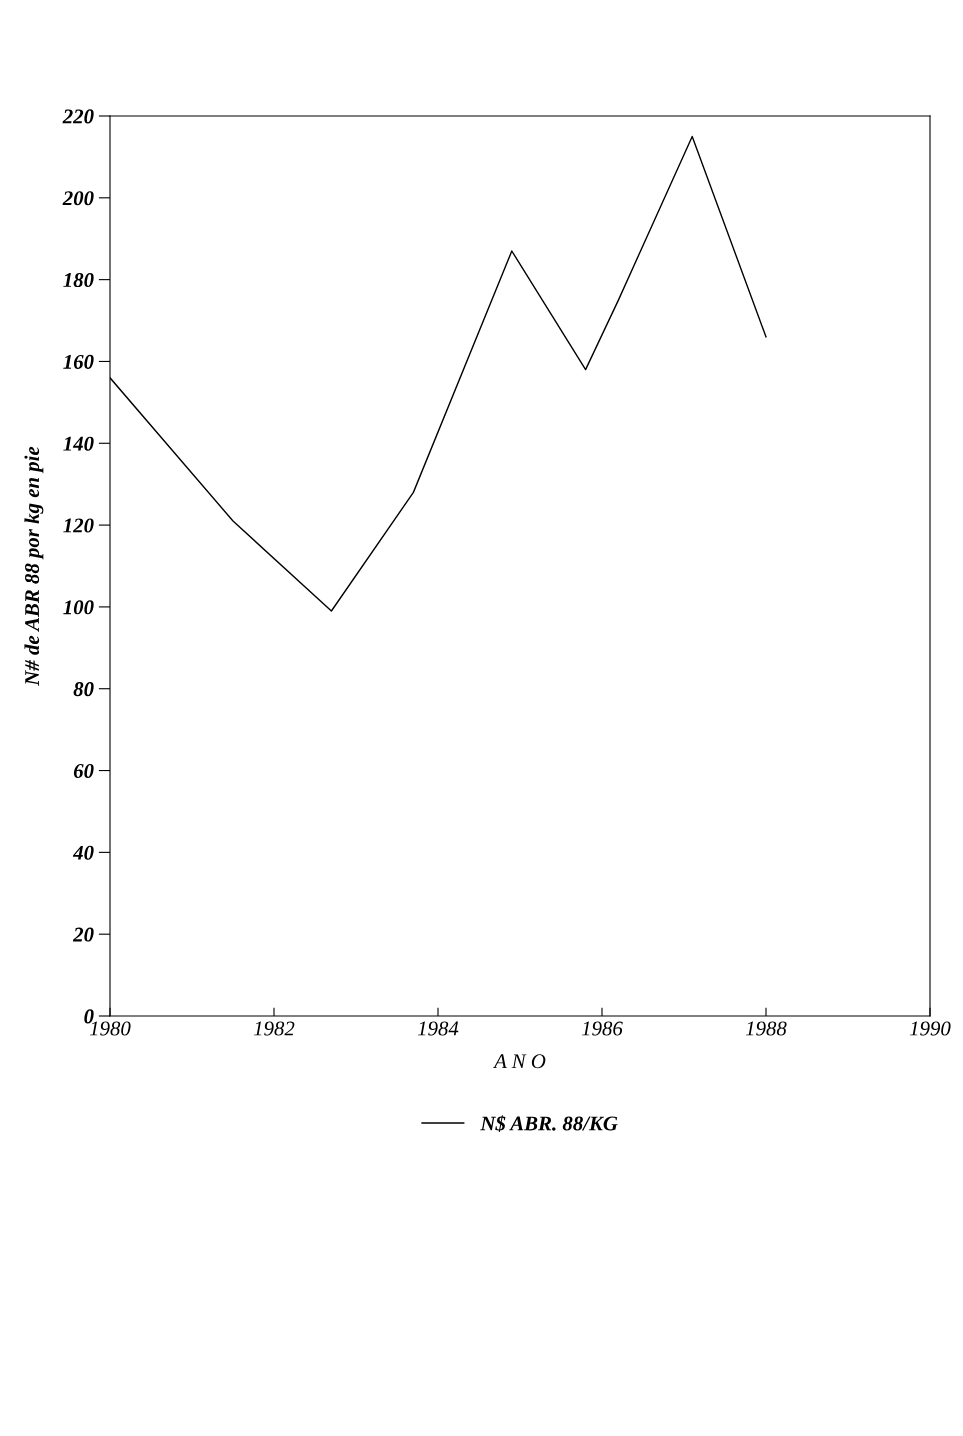 Image resolution: width=963 pixels, height=1436 pixels. I want to click on y-tick-label: 80, so click(83, 689).